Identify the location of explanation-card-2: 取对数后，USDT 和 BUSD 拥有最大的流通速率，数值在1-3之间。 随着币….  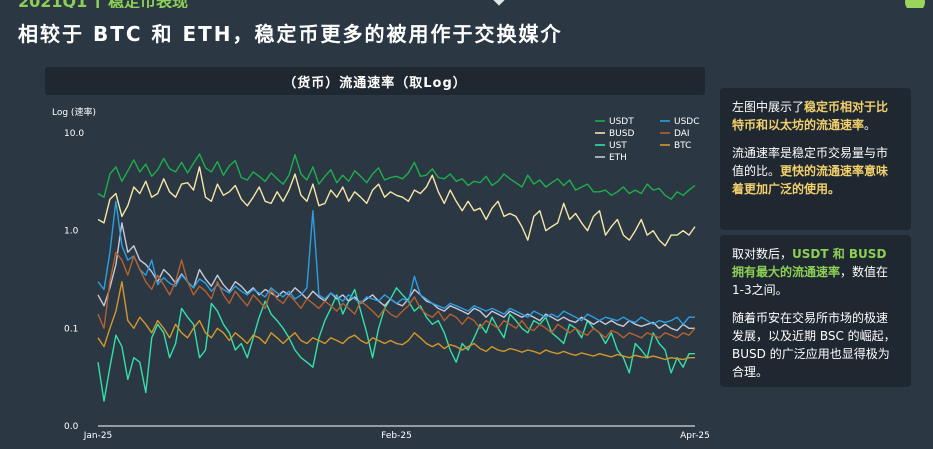
(815, 311).